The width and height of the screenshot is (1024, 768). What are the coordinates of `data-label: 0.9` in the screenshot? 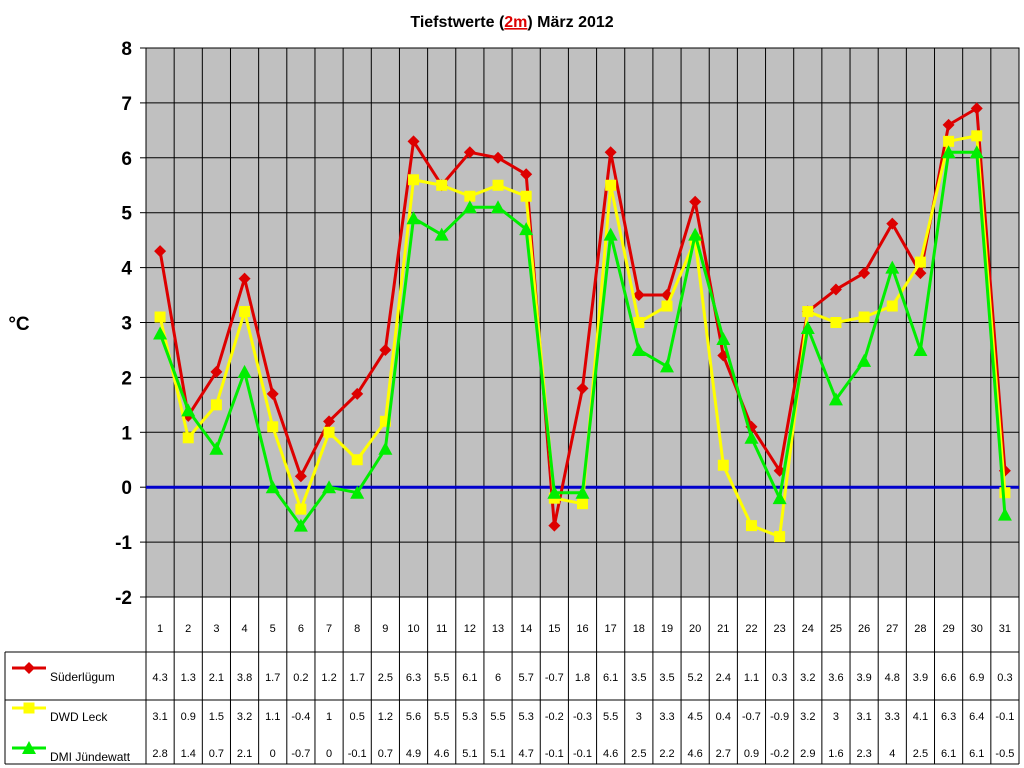 It's located at (751, 754).